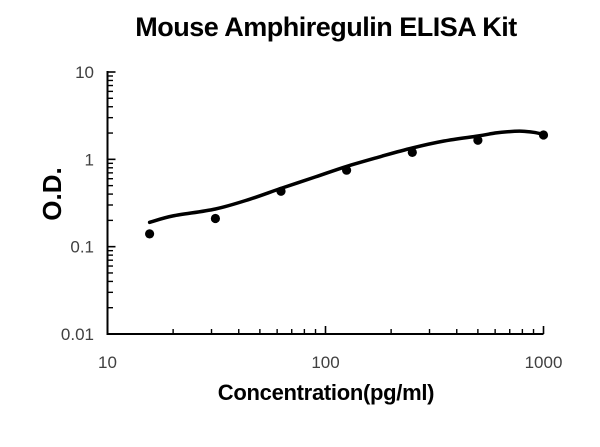 The height and width of the screenshot is (447, 600). What do you see at coordinates (326, 392) in the screenshot?
I see `x-axis-title: Concentration(pg/ml)` at bounding box center [326, 392].